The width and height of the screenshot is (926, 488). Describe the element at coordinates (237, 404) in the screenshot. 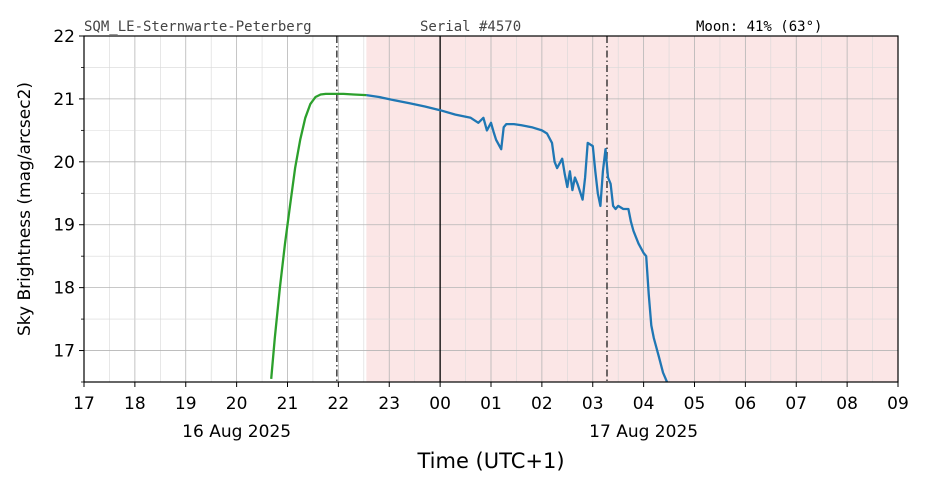

I see `x-tick-label: 20` at that location.